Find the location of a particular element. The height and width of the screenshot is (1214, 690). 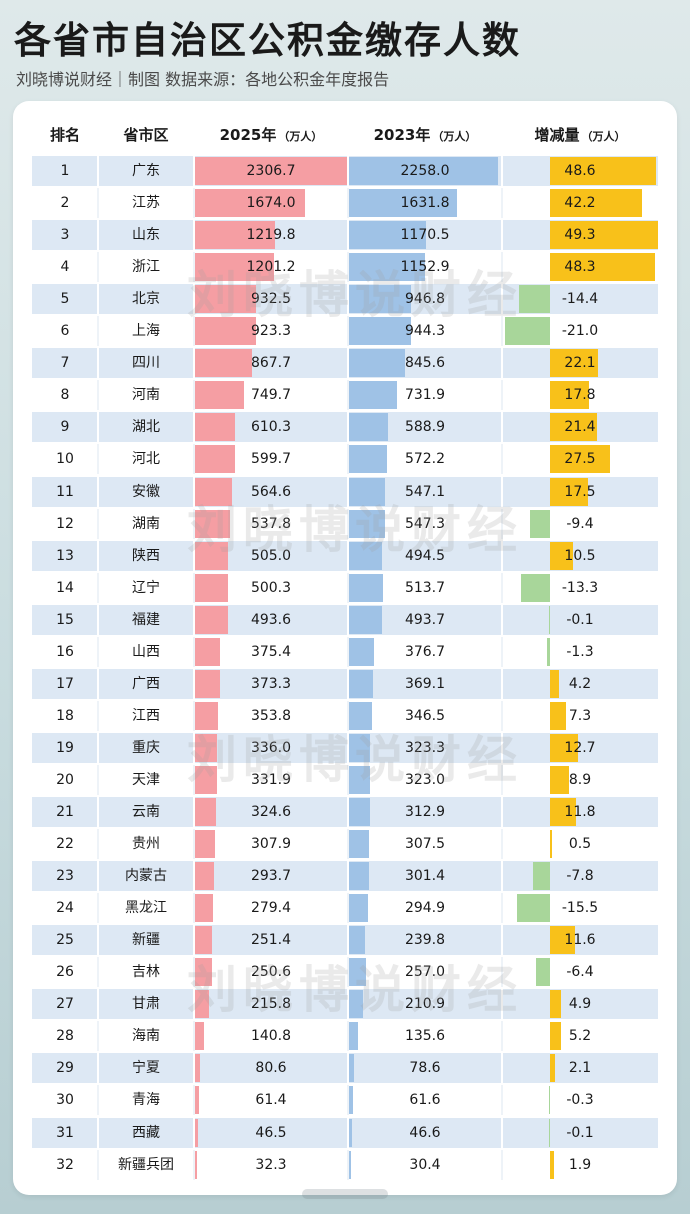

cell-change: 27.5 is located at coordinates (580, 459).